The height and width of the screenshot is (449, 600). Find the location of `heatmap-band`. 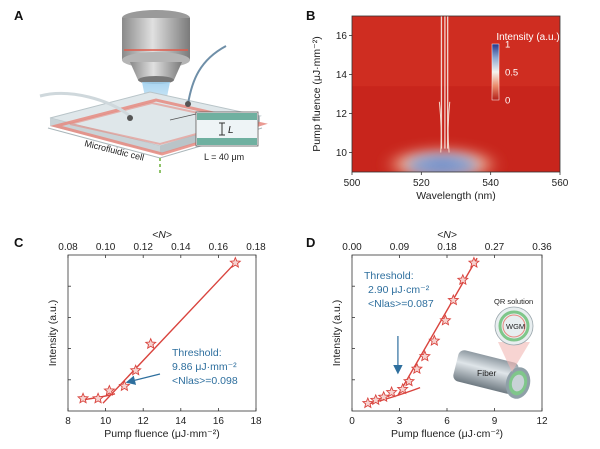

heatmap-band is located at coordinates (456, 51).